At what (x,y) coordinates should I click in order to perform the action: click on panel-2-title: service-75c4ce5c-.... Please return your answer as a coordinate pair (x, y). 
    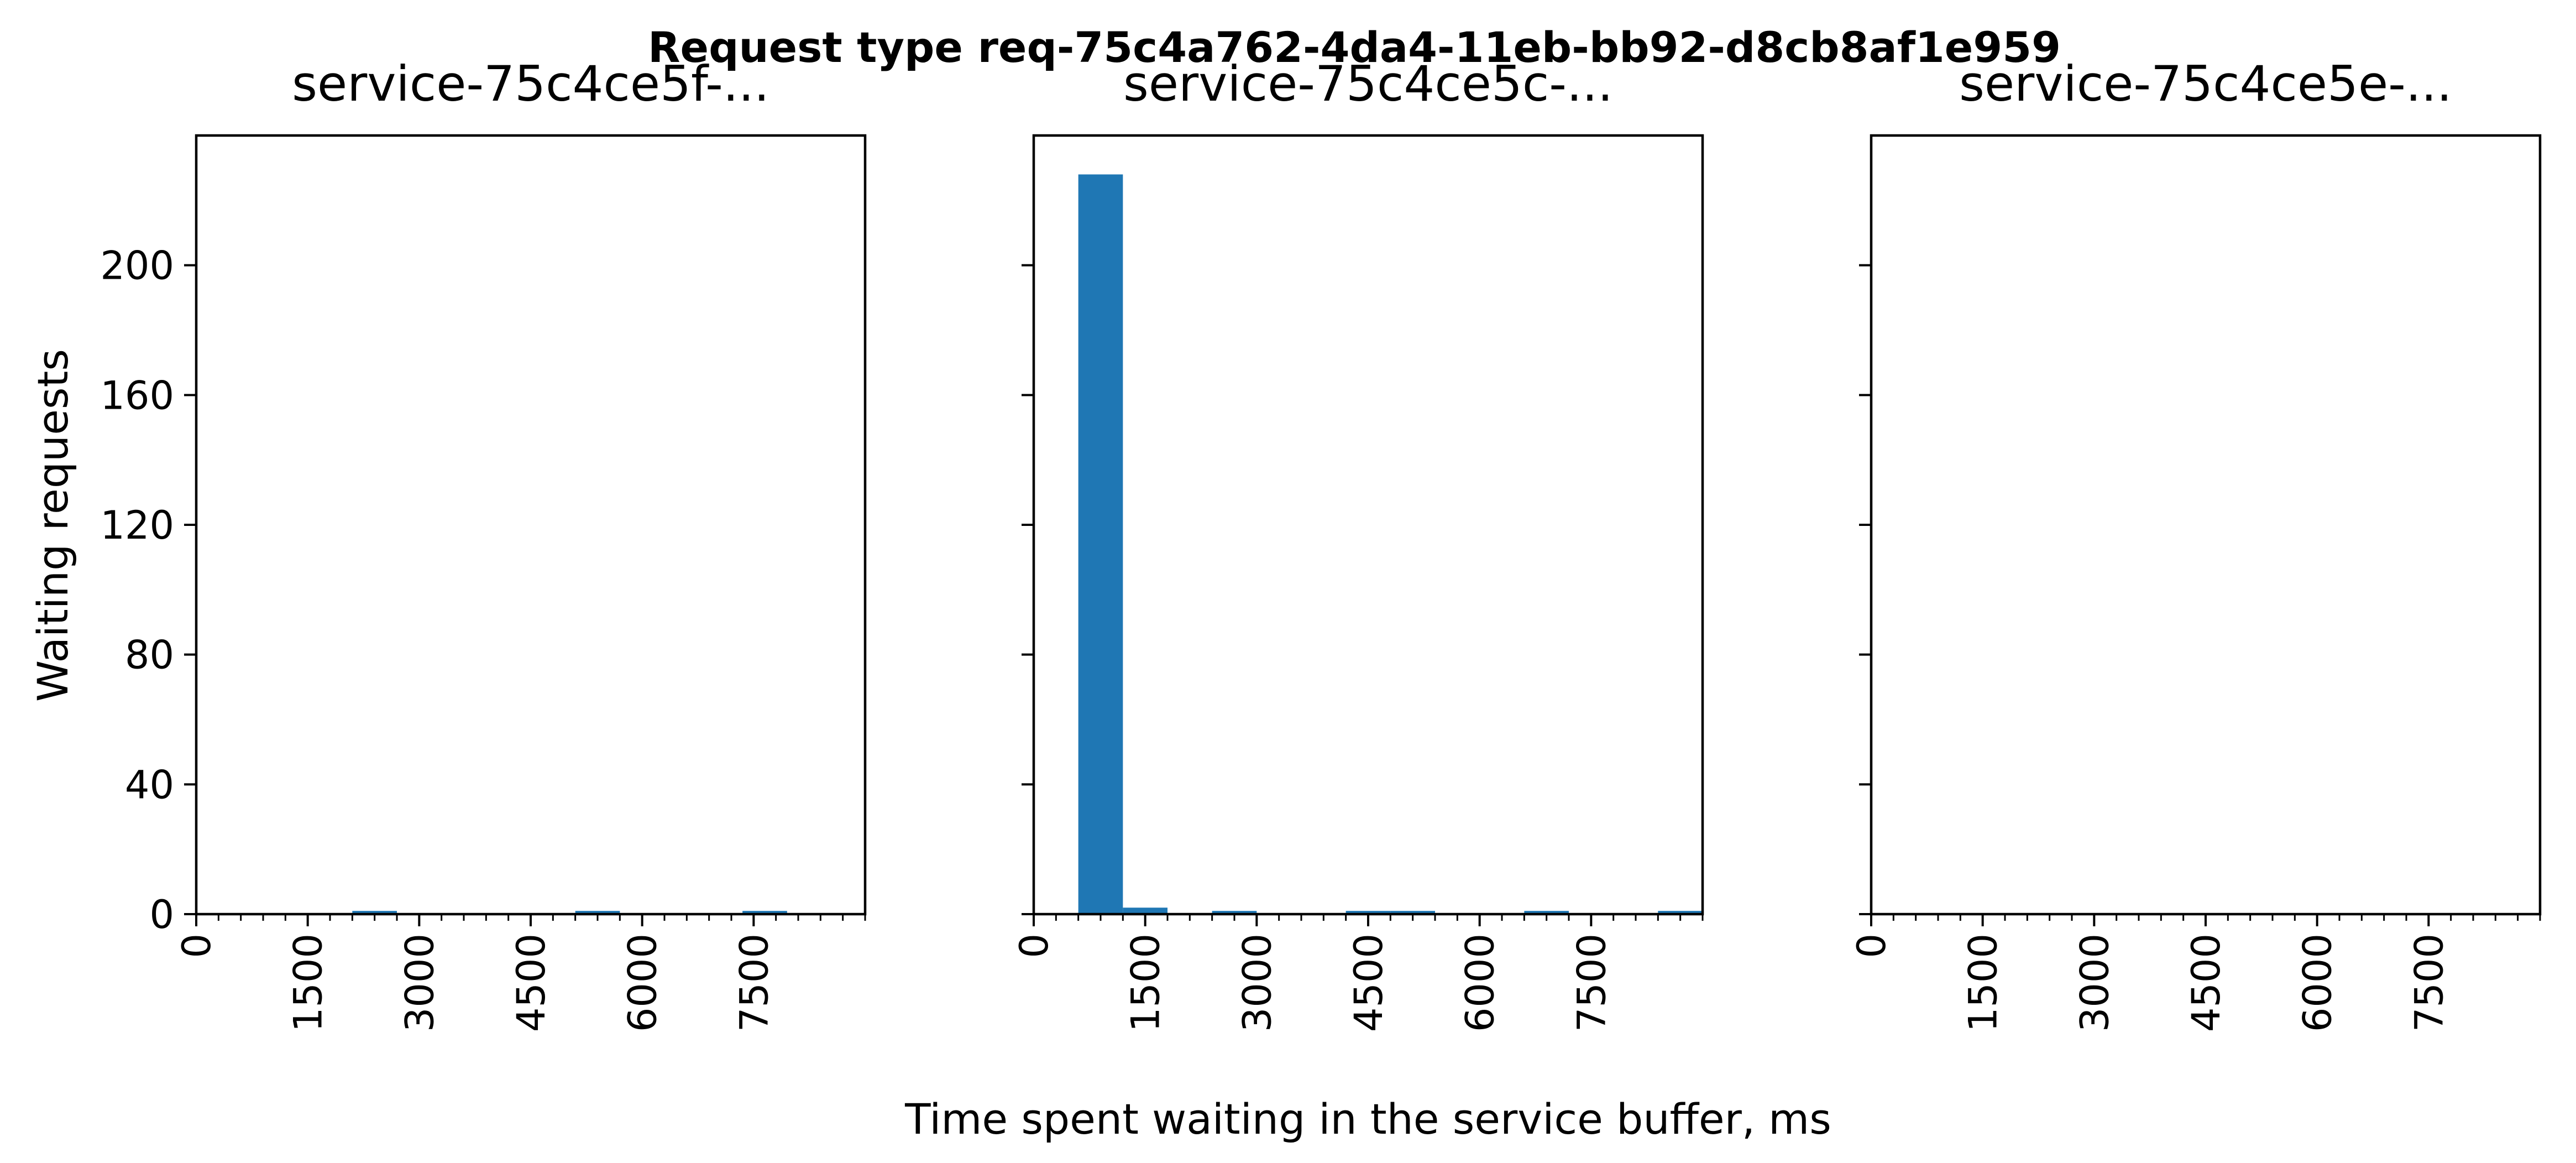
    Looking at the image, I should click on (1368, 83).